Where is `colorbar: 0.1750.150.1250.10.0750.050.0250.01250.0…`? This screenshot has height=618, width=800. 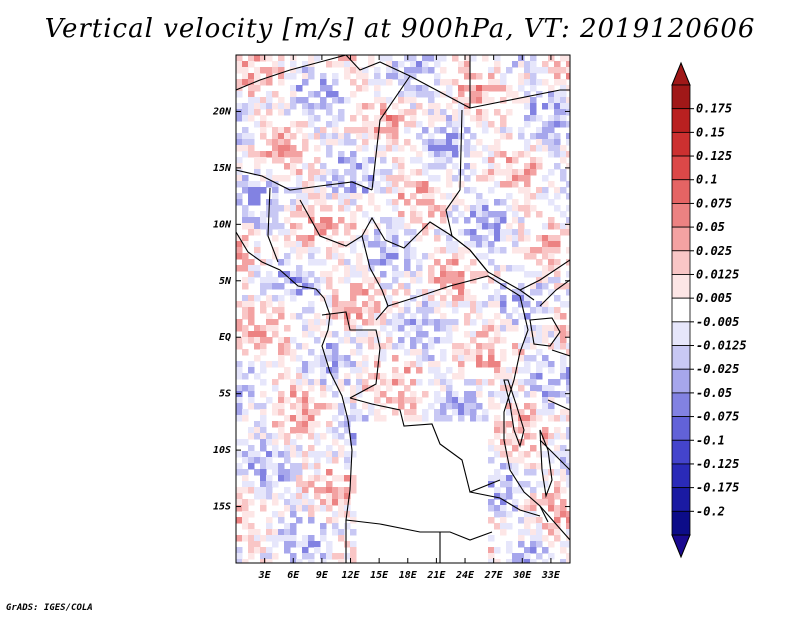 colorbar: 0.1750.150.1250.10.0750.050.0250.01250.0… is located at coordinates (709, 310).